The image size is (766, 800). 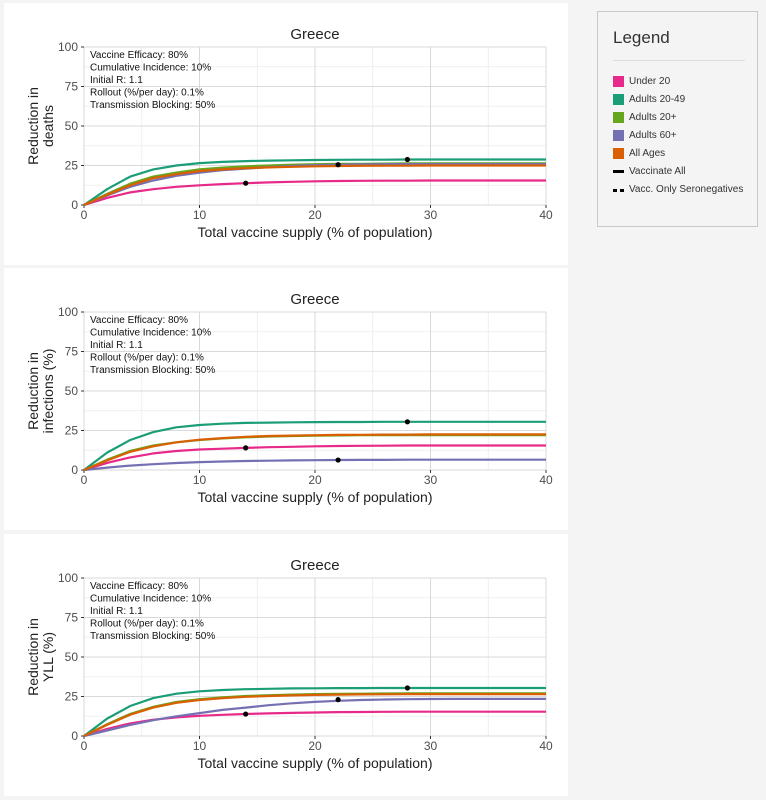 I want to click on y-tick-label: 50, so click(x=72, y=391).